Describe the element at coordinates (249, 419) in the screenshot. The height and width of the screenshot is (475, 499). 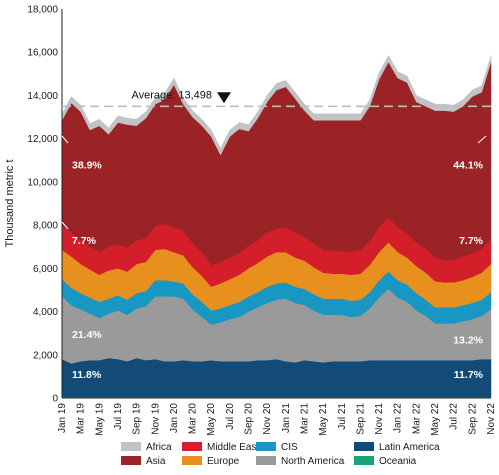
I see `x-tick-label: Sep 20` at that location.